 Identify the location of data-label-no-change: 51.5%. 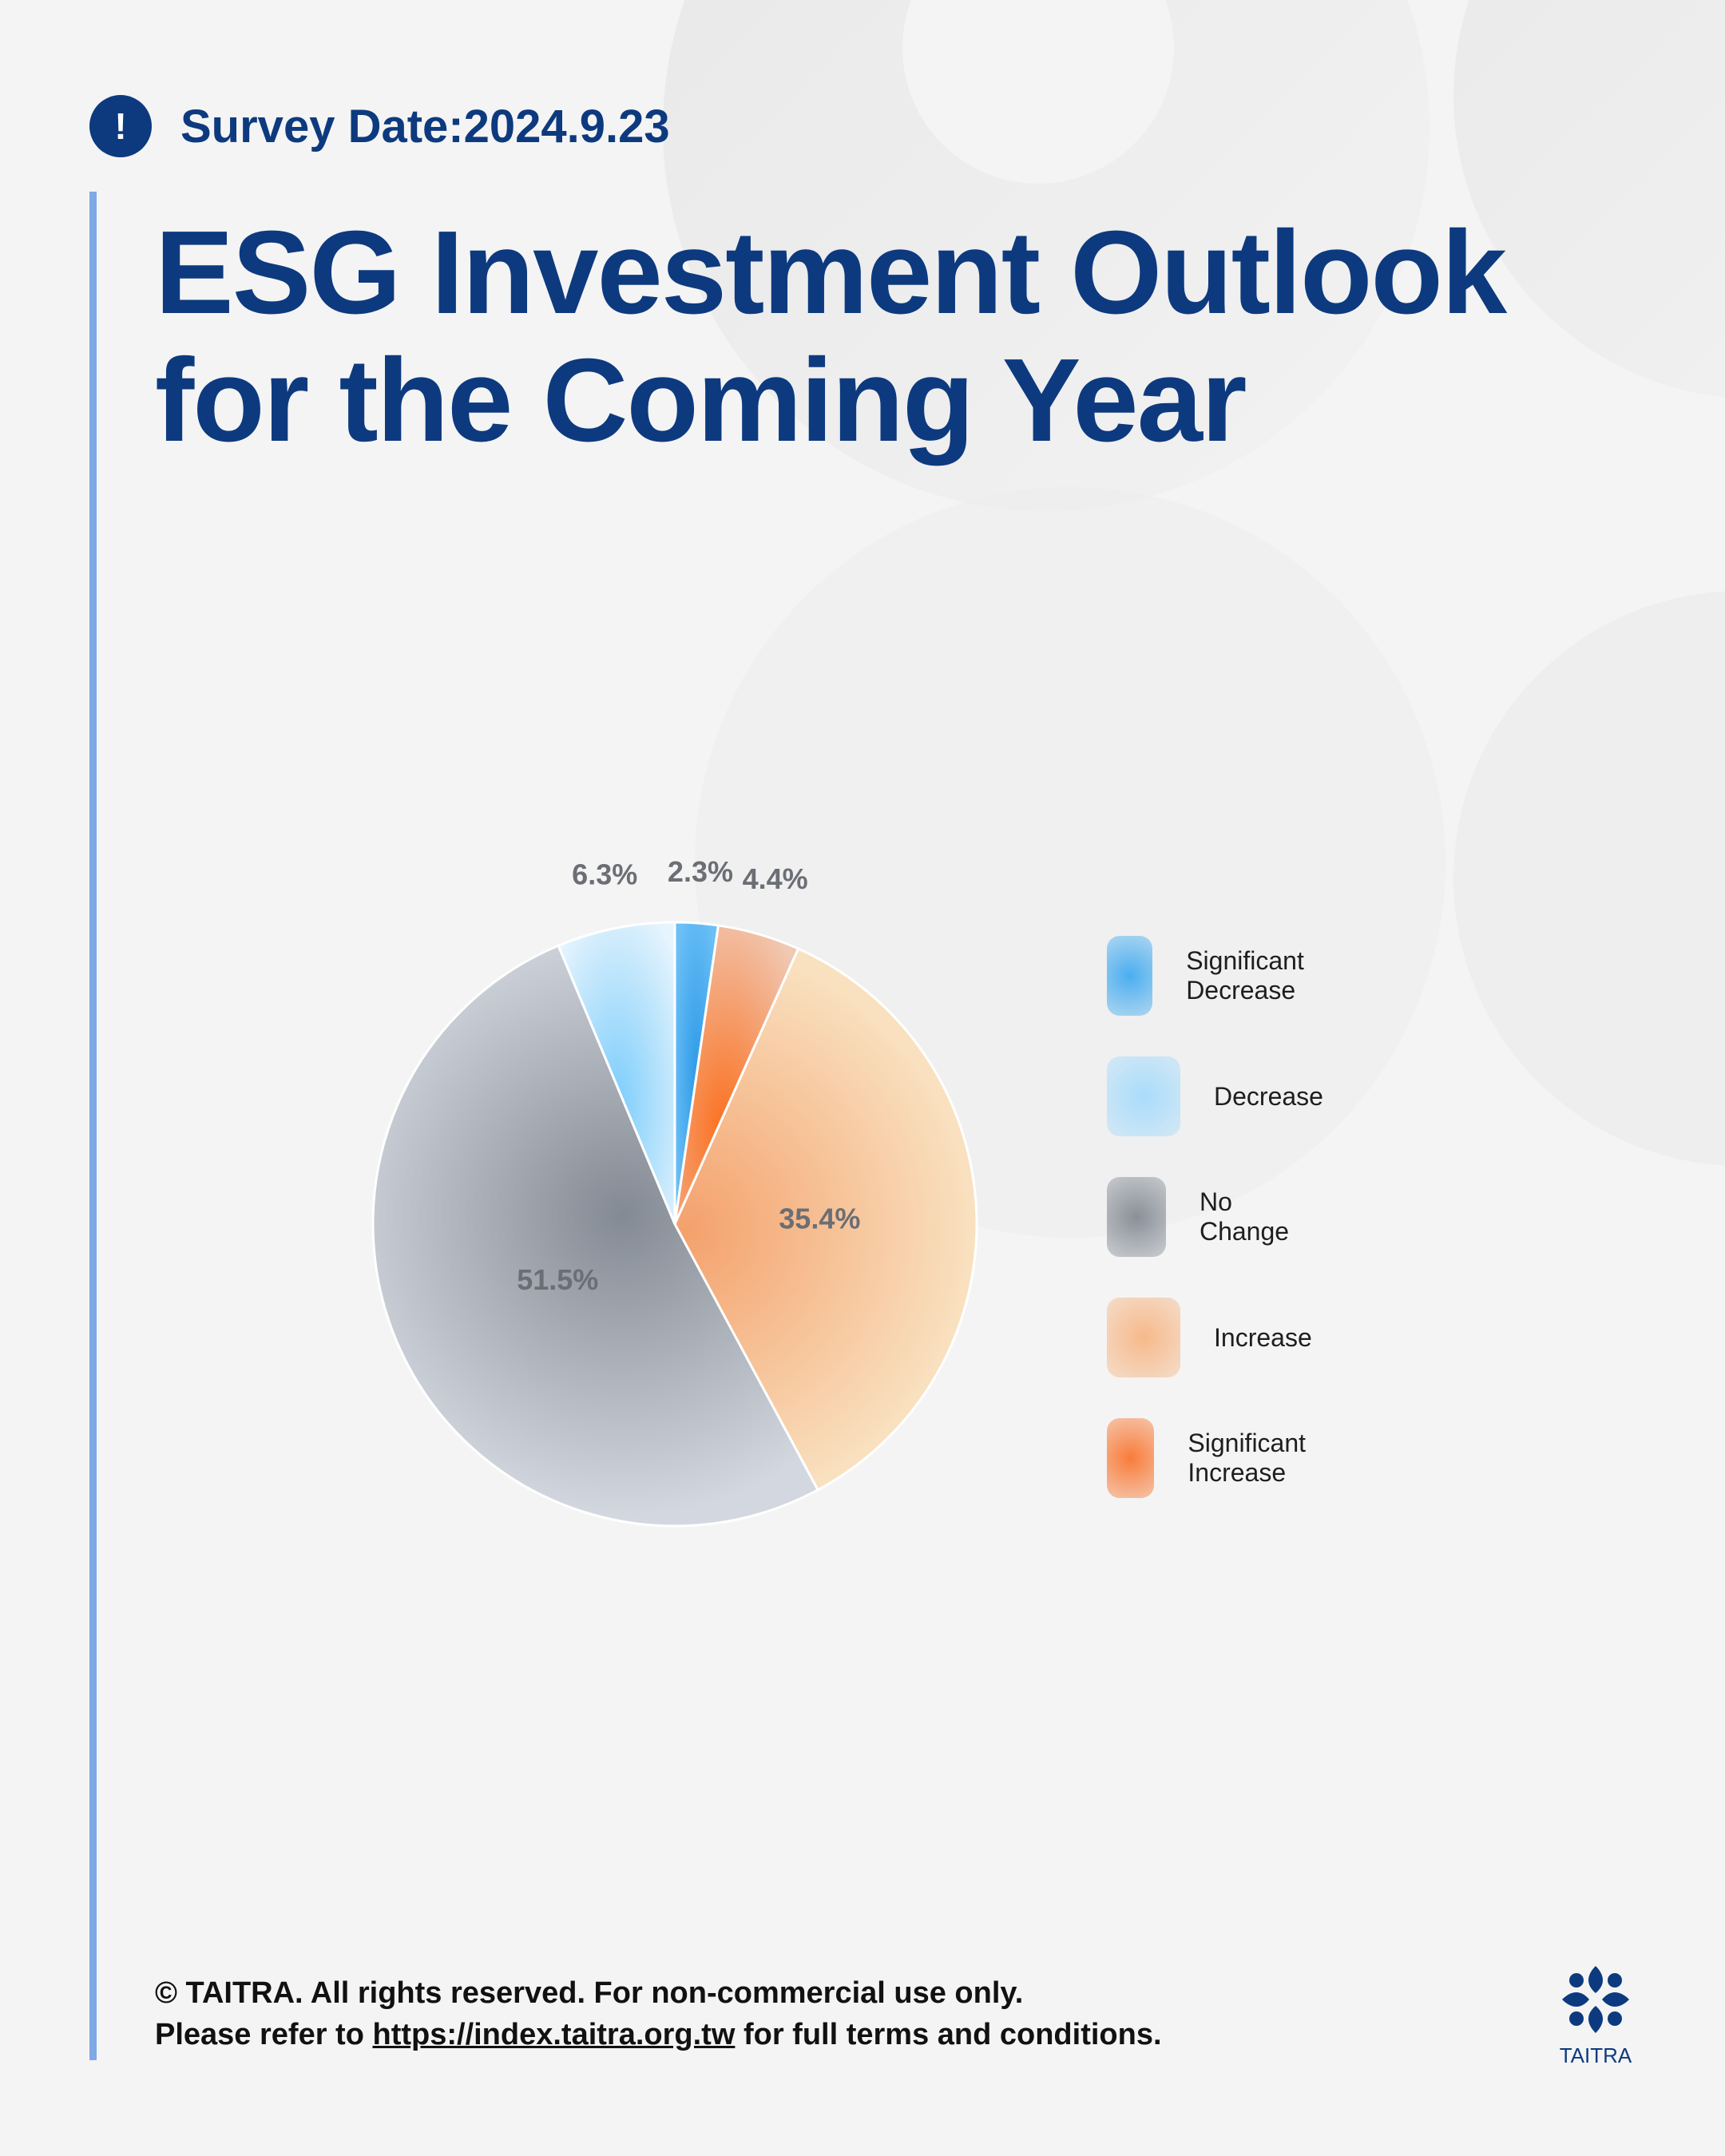
(558, 1279).